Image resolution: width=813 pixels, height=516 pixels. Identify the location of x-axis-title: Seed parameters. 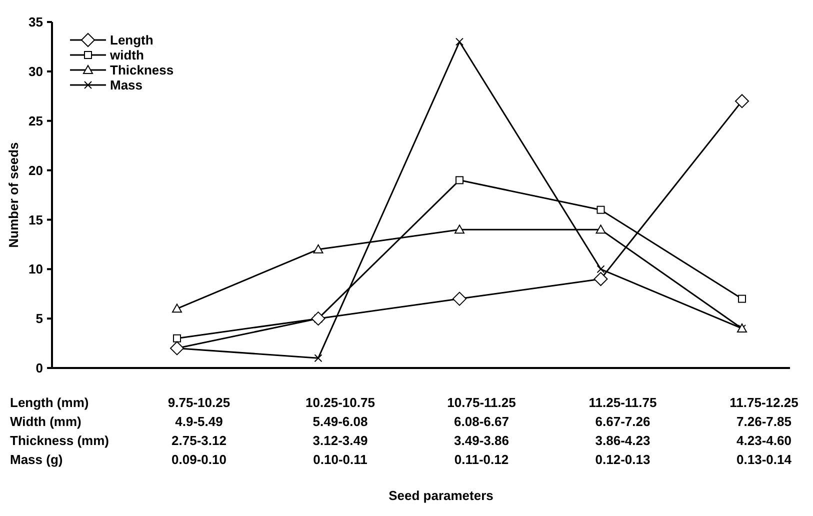
(441, 495).